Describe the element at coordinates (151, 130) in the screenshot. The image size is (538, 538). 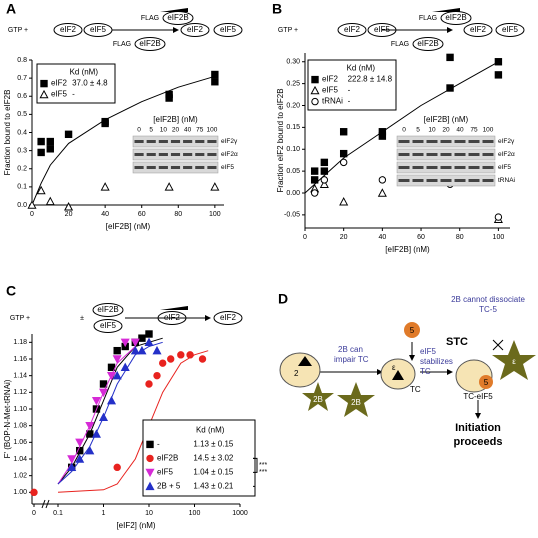
I see `gel-lane: 5` at that location.